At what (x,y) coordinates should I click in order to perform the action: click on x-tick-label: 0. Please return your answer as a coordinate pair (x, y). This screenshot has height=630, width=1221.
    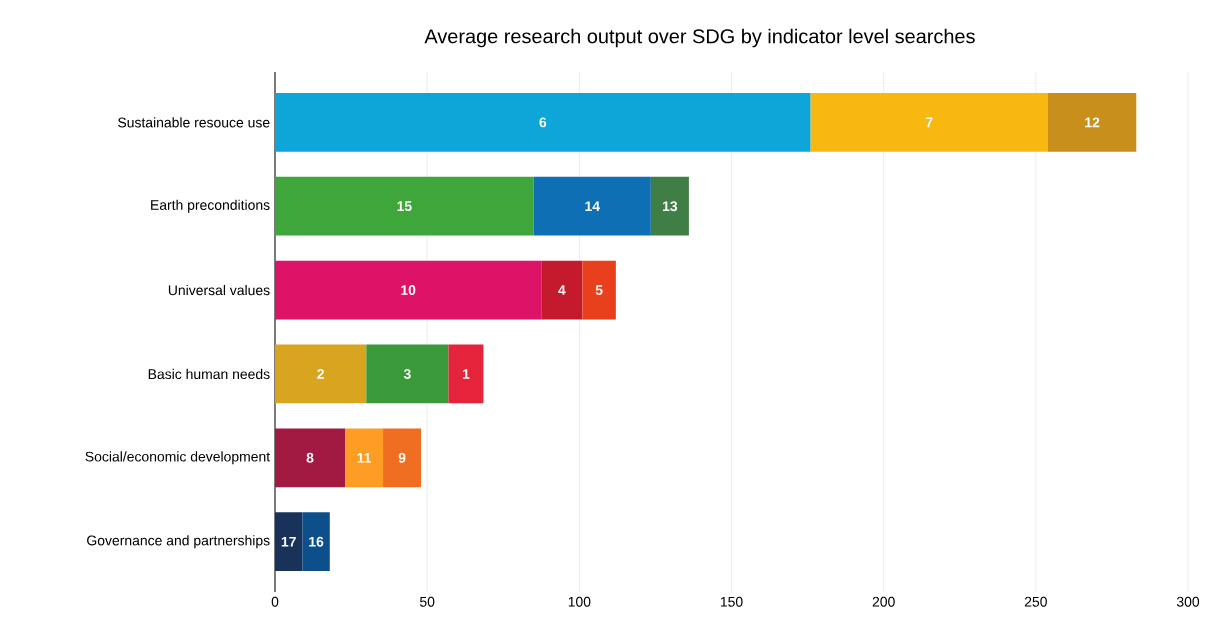
    Looking at the image, I should click on (275, 601).